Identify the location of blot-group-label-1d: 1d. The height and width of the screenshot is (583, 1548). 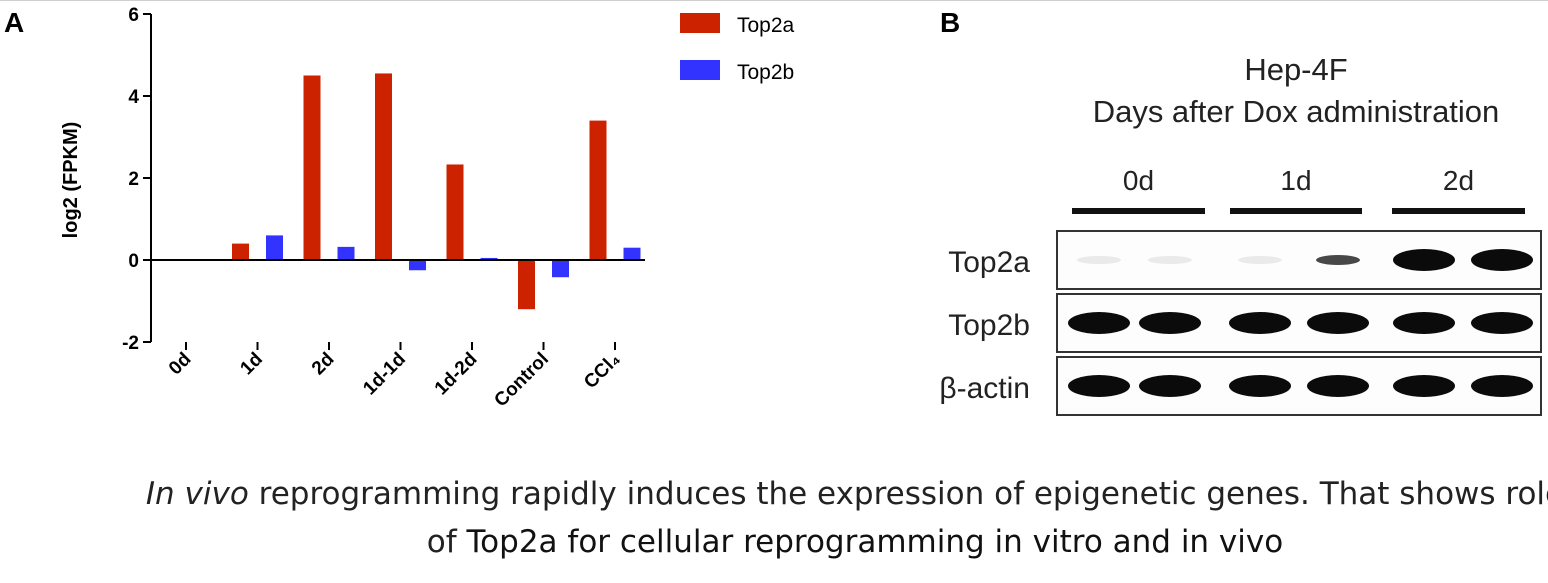
(1295, 180).